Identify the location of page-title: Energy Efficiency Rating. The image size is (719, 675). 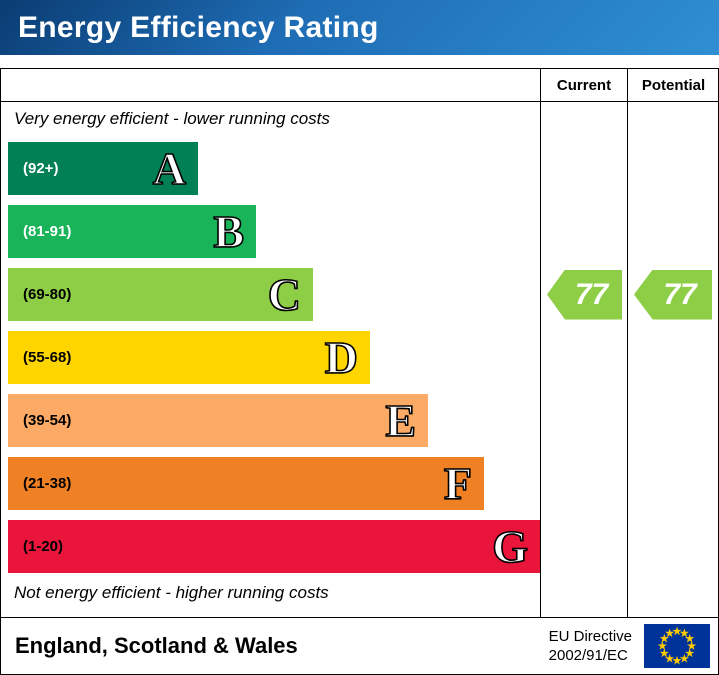
(198, 27).